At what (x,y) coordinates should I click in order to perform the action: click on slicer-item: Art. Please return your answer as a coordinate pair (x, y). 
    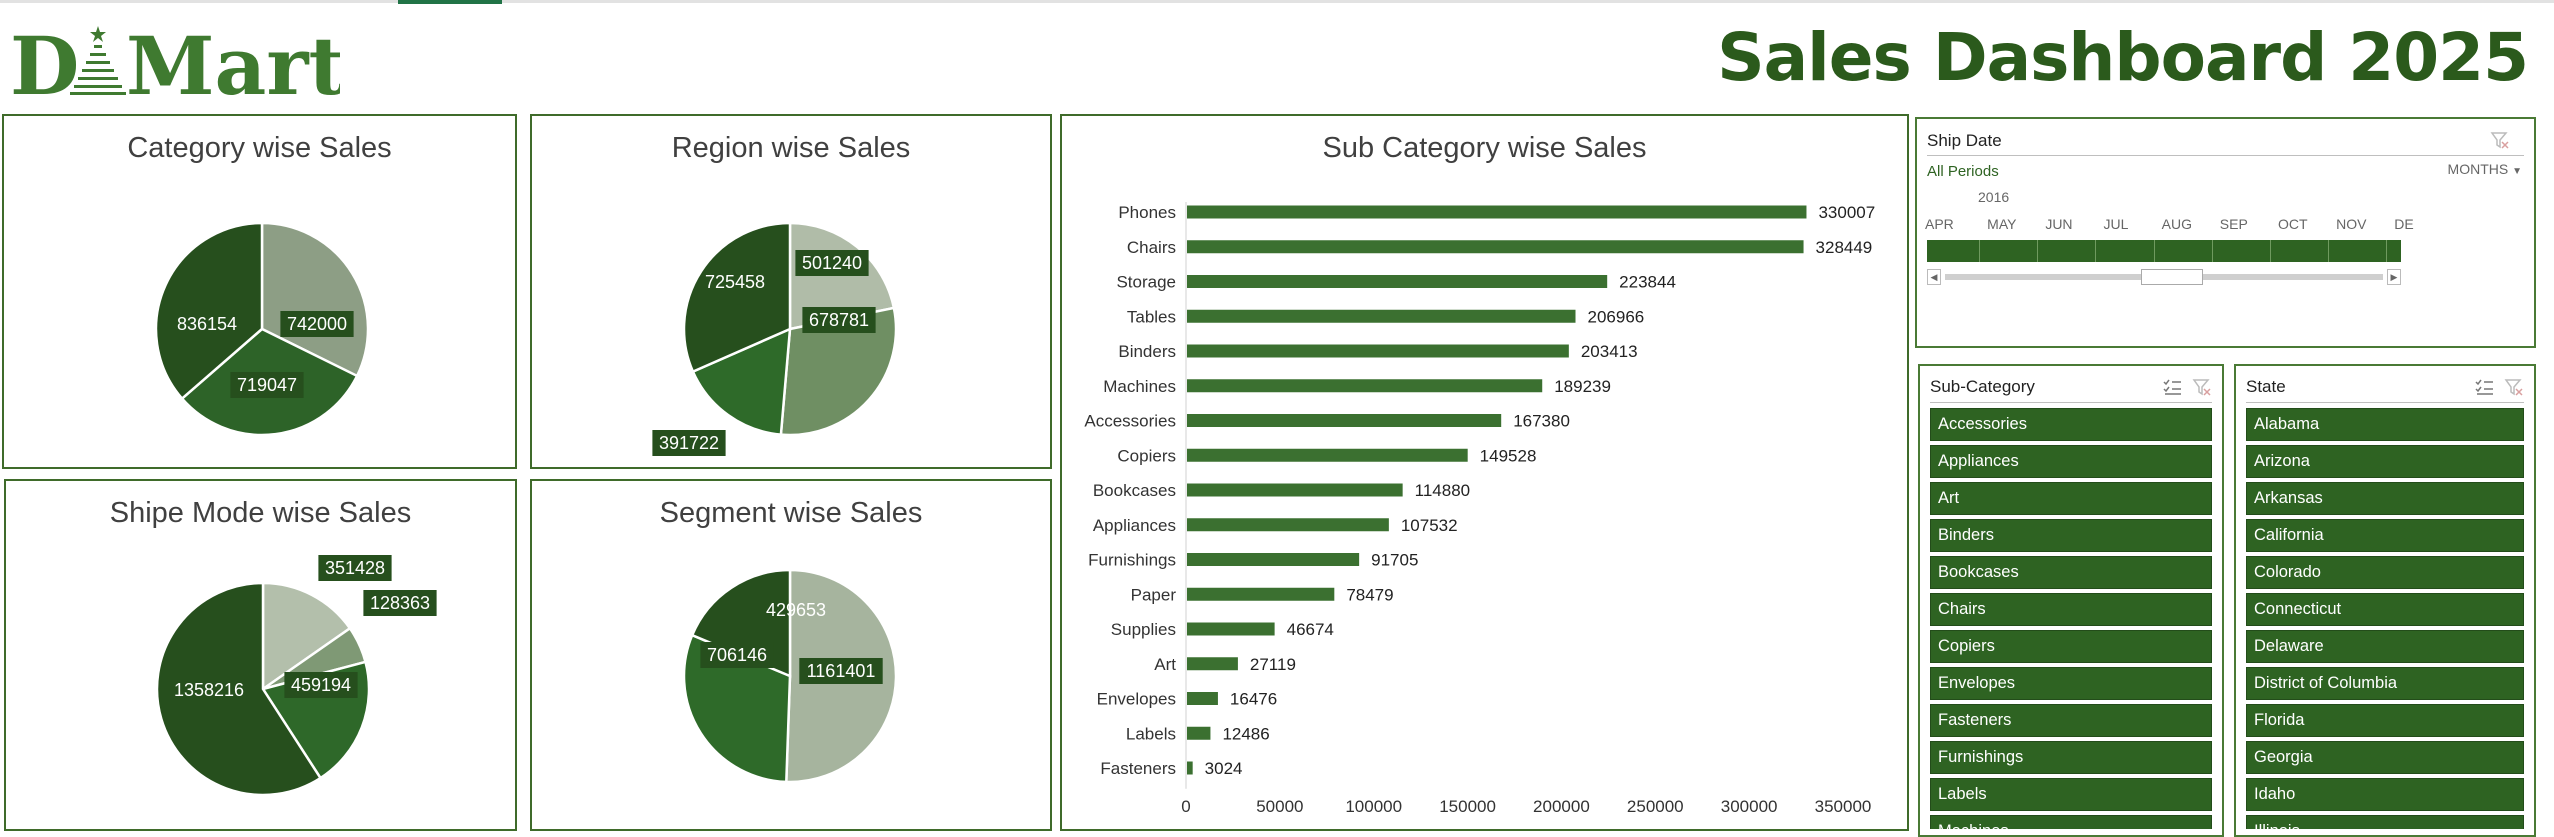
    Looking at the image, I should click on (2071, 498).